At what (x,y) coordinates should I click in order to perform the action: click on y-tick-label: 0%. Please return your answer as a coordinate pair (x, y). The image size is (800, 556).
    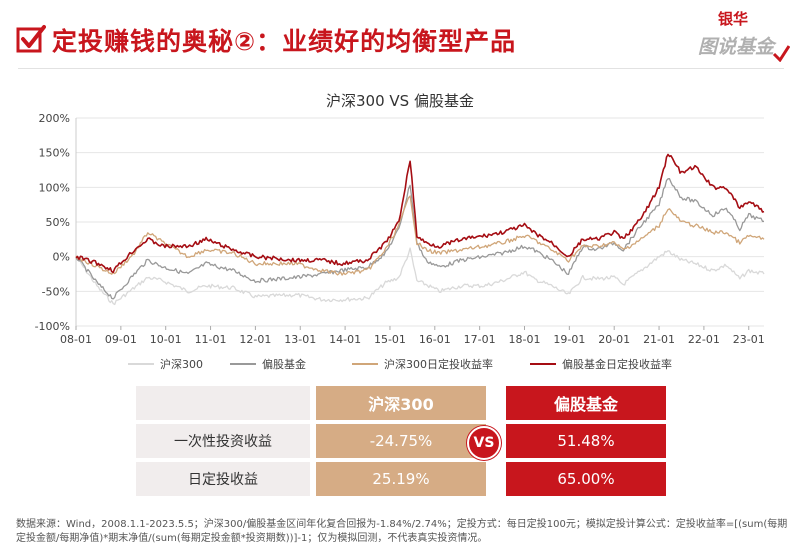
    Looking at the image, I should click on (61, 257).